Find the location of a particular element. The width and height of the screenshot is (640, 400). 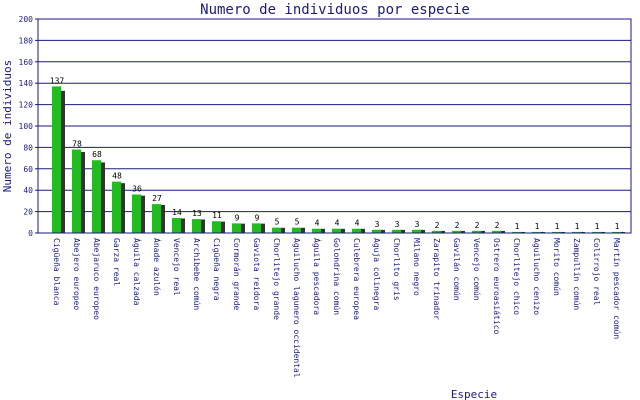

category-label: Zarapito trinador is located at coordinates (436, 279).